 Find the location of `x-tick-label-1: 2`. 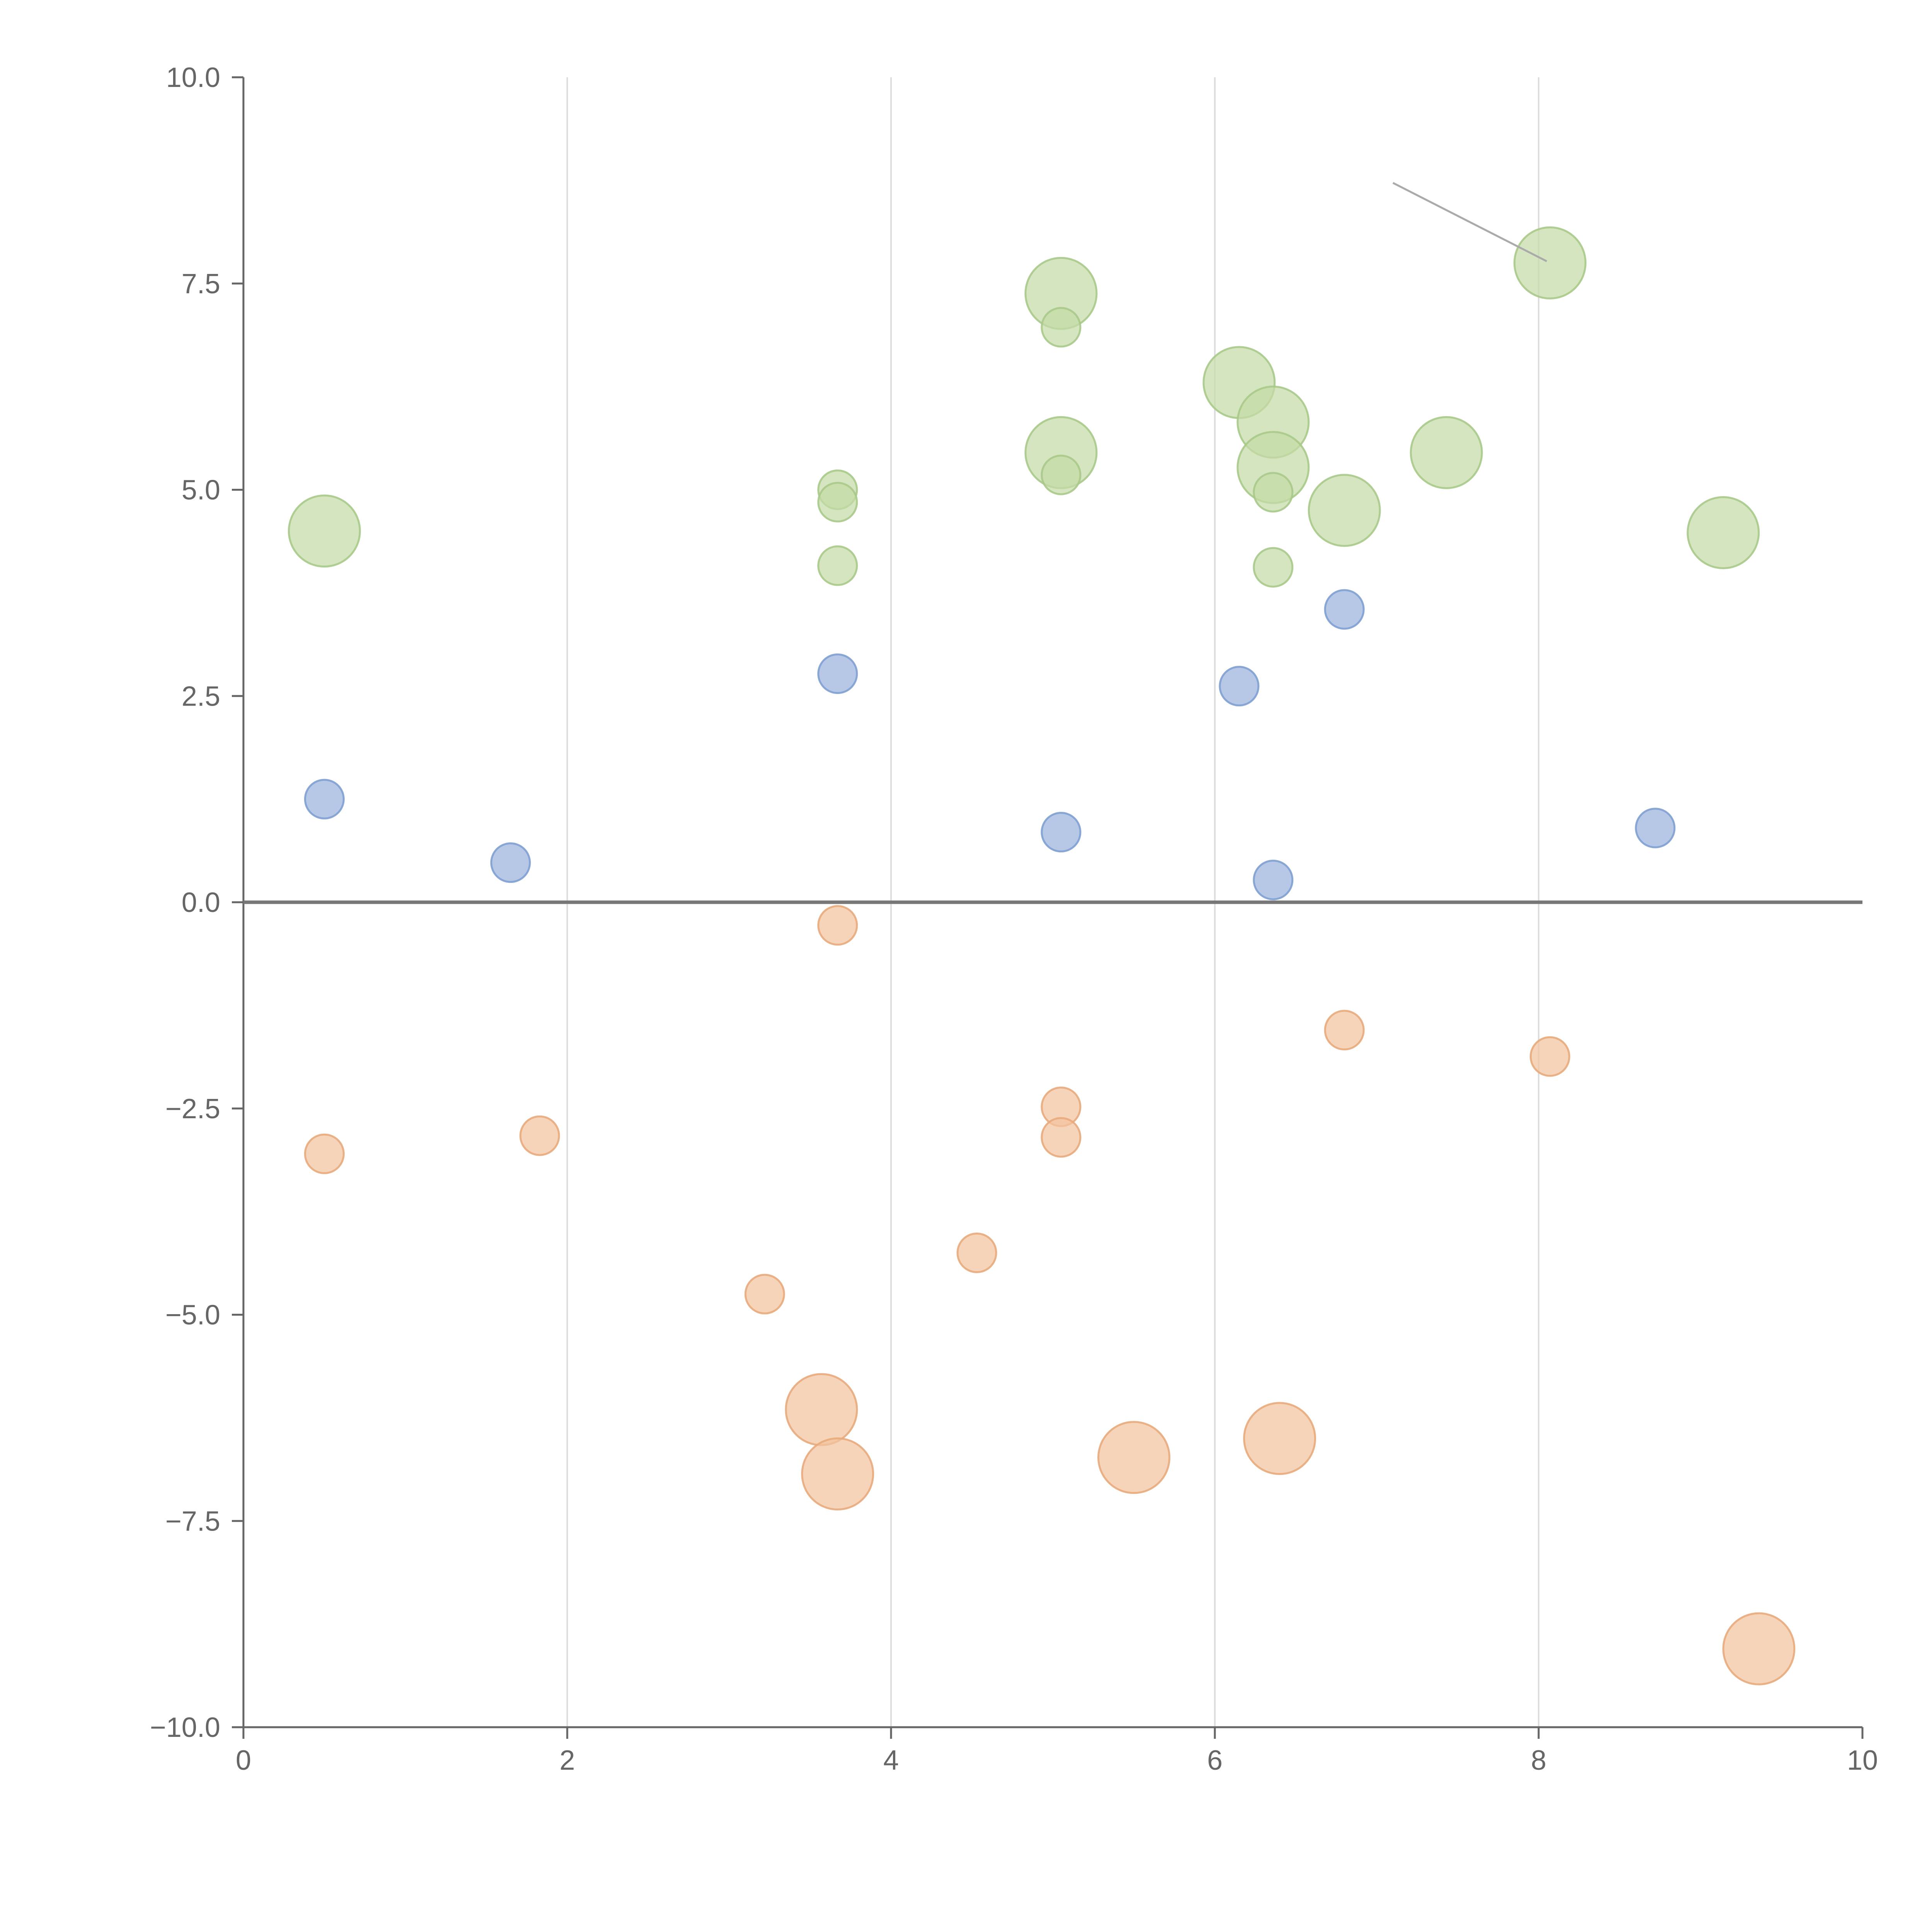

x-tick-label-1: 2 is located at coordinates (567, 1760).